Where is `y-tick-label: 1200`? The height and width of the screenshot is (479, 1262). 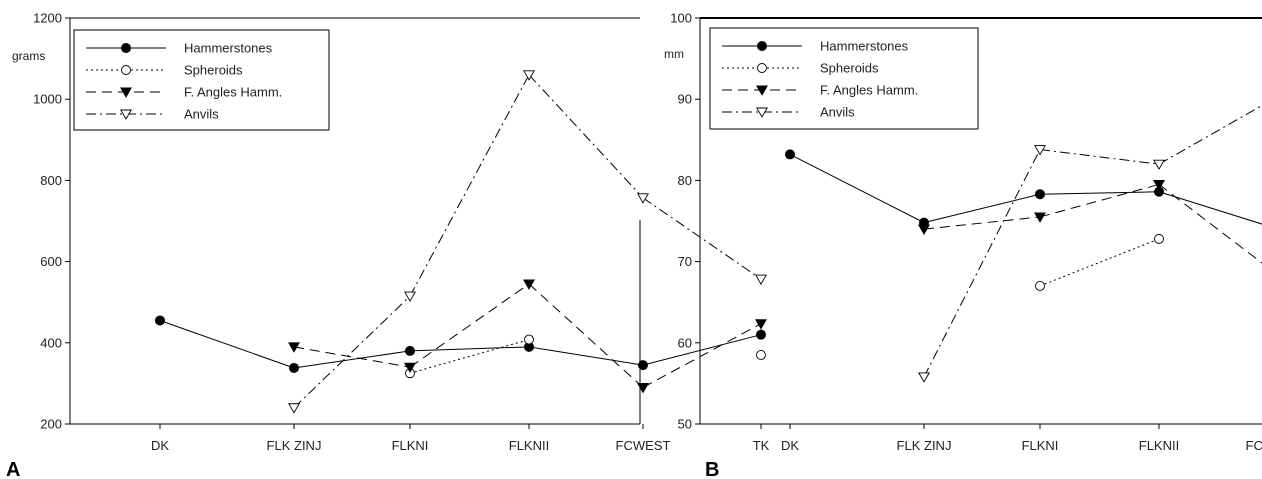
y-tick-label: 1200 is located at coordinates (47, 18).